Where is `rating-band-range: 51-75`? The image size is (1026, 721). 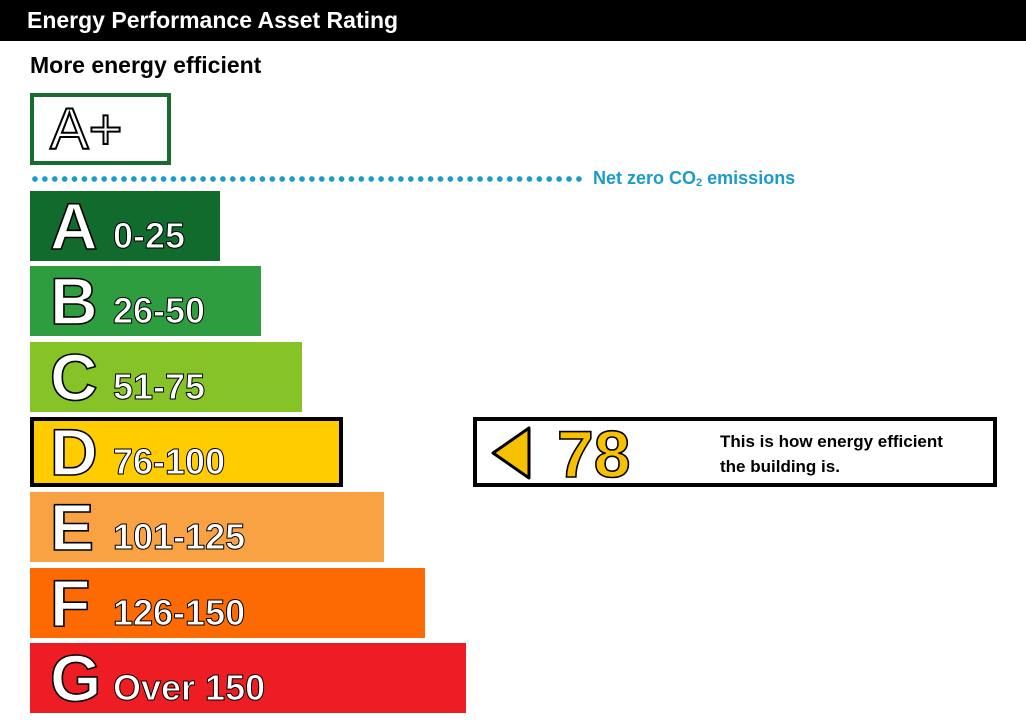
rating-band-range: 51-75 is located at coordinates (159, 386).